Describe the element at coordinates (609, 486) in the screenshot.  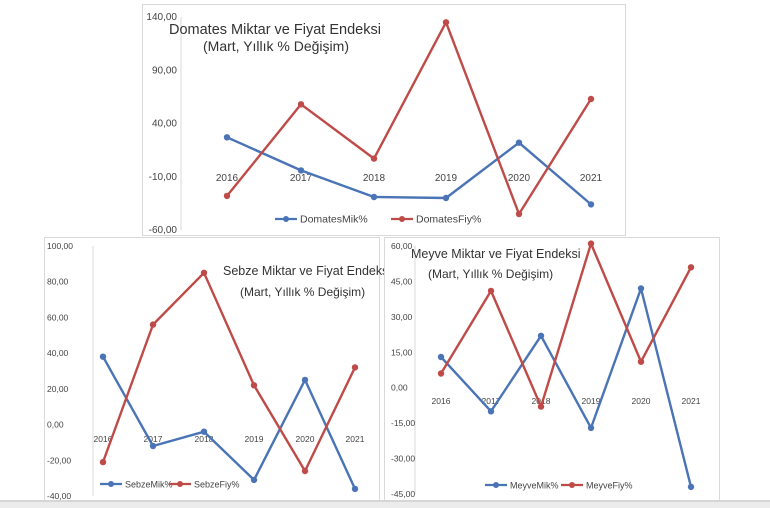
I see `legend-label: MeyveFiy%` at that location.